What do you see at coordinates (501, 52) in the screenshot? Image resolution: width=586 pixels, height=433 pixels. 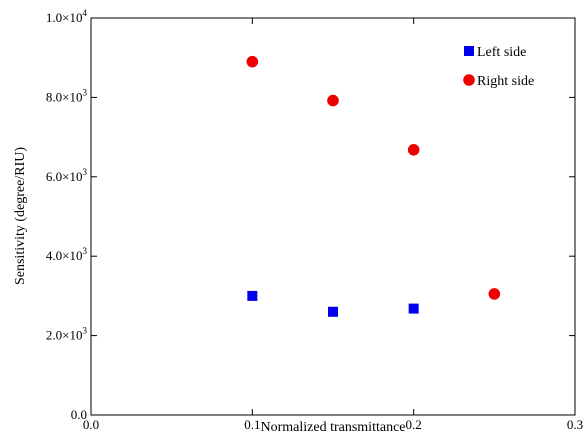 I see `legend-label: Left side` at bounding box center [501, 52].